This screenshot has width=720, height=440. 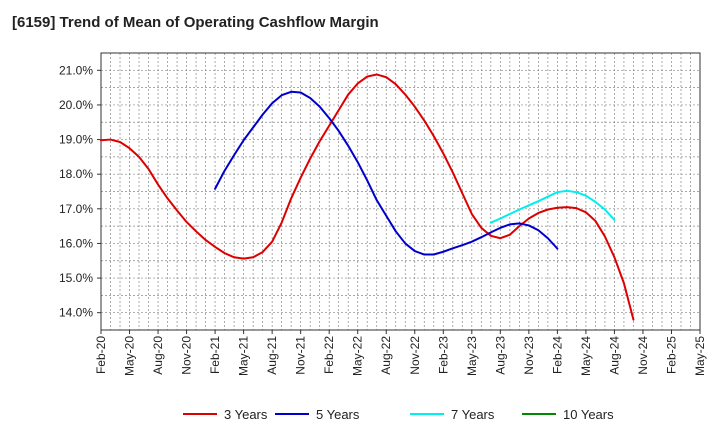 I want to click on x-tick-label: Nov-23, so click(x=529, y=355).